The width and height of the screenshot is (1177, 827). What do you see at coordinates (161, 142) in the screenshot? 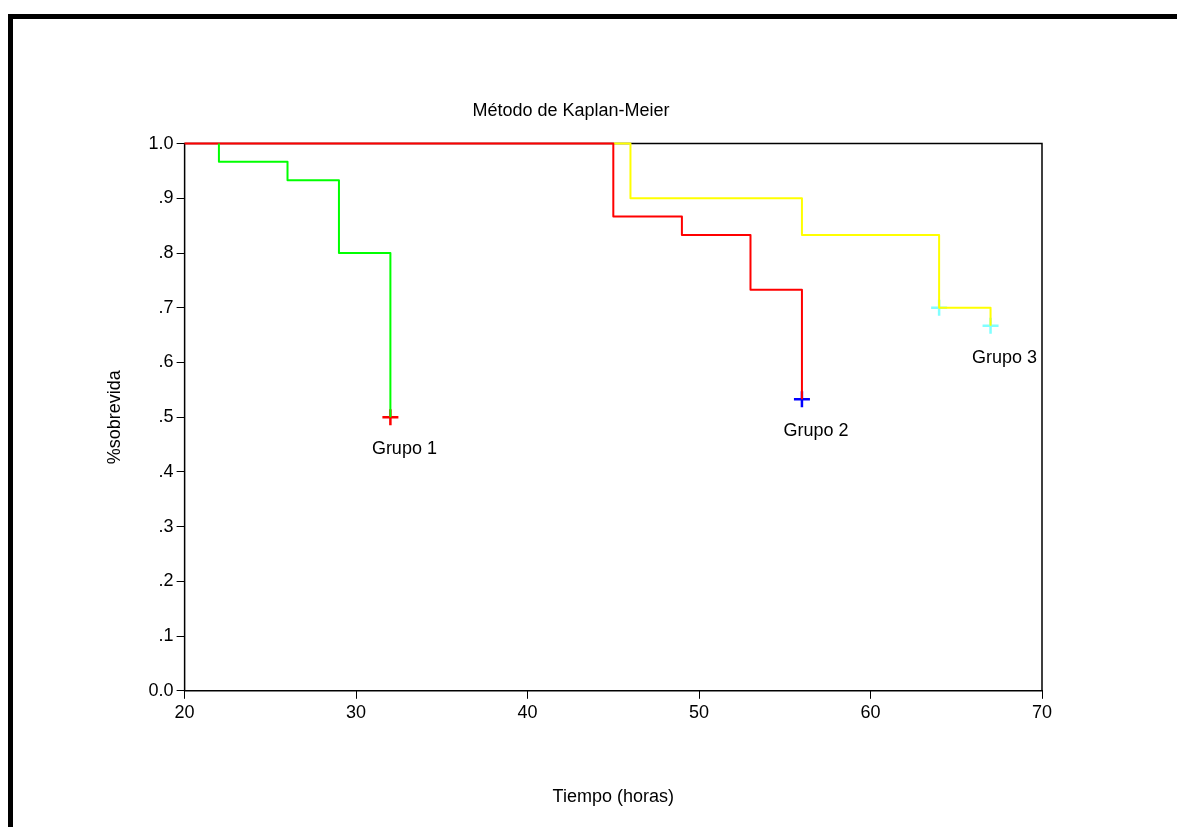
I see `y-tick-label: 1.0` at bounding box center [161, 142].